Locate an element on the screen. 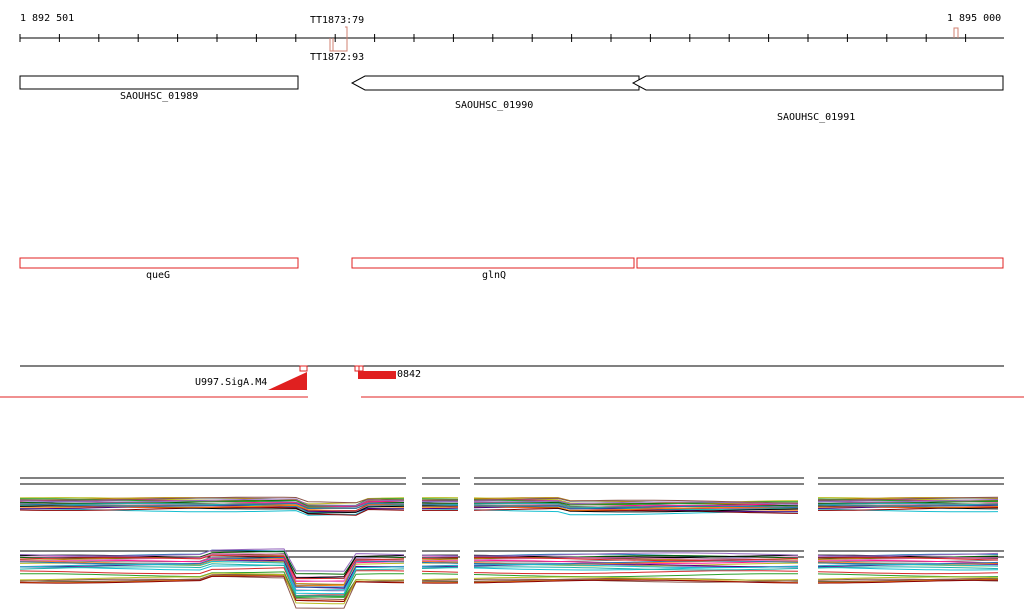 This screenshot has width=1024, height=611. gene-box-unnamed is located at coordinates (820, 263).